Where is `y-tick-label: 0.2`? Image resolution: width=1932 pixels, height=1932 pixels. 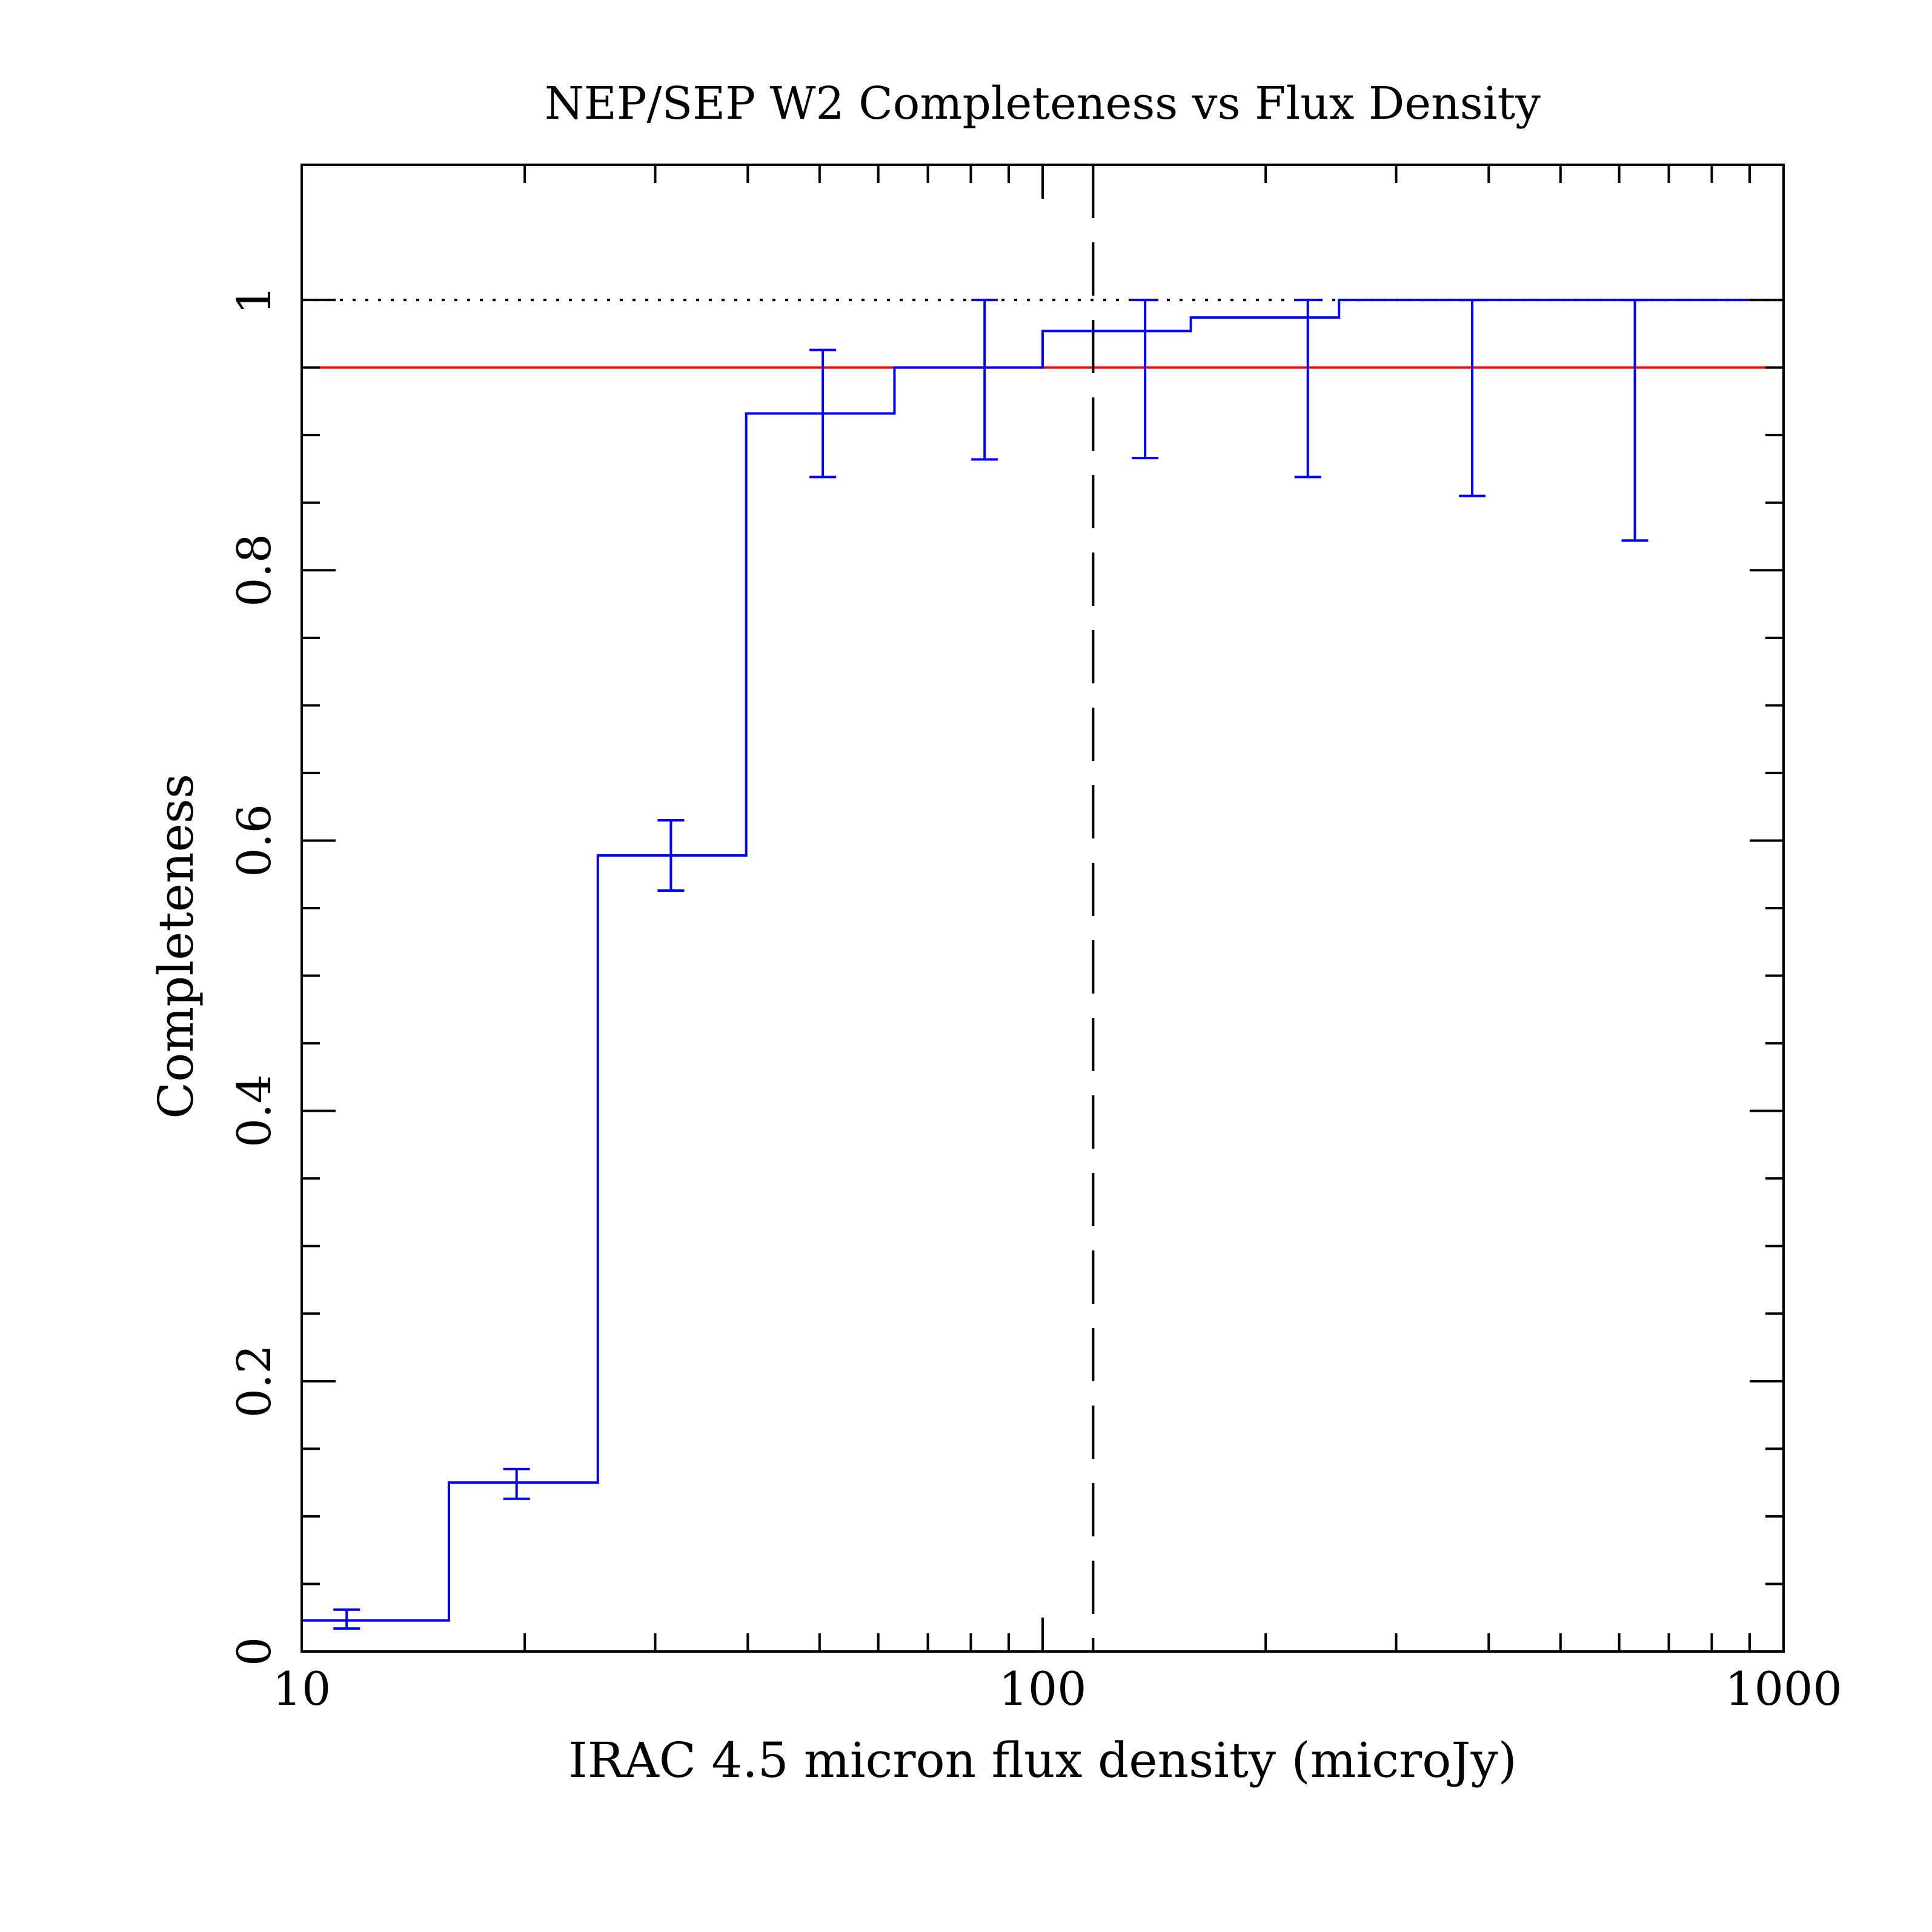
y-tick-label: 0.2 is located at coordinates (254, 1381).